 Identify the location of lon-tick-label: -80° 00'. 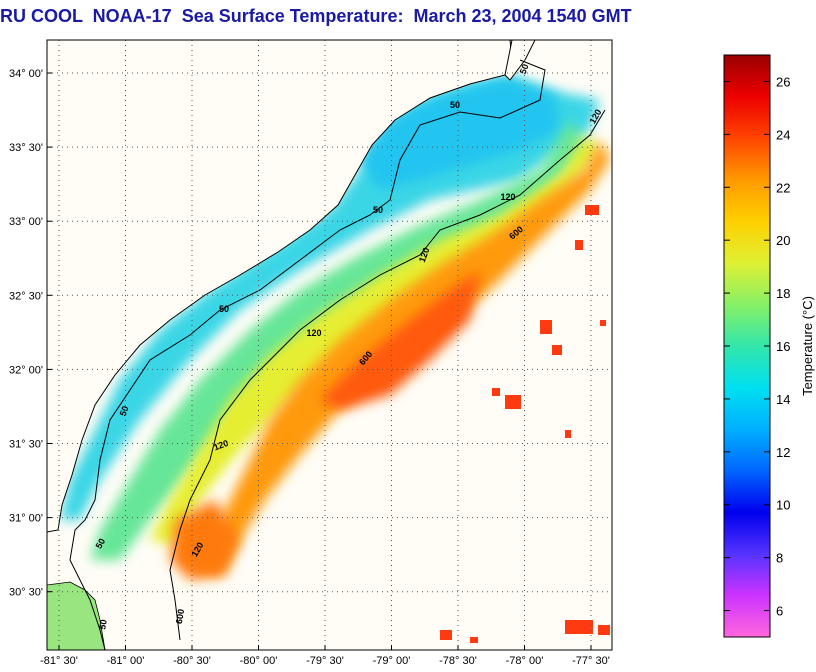
(259, 661).